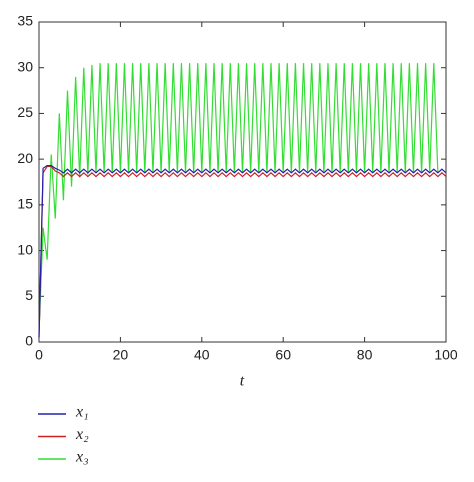 The width and height of the screenshot is (474, 482). I want to click on y-tick-label: 30, so click(25, 66).